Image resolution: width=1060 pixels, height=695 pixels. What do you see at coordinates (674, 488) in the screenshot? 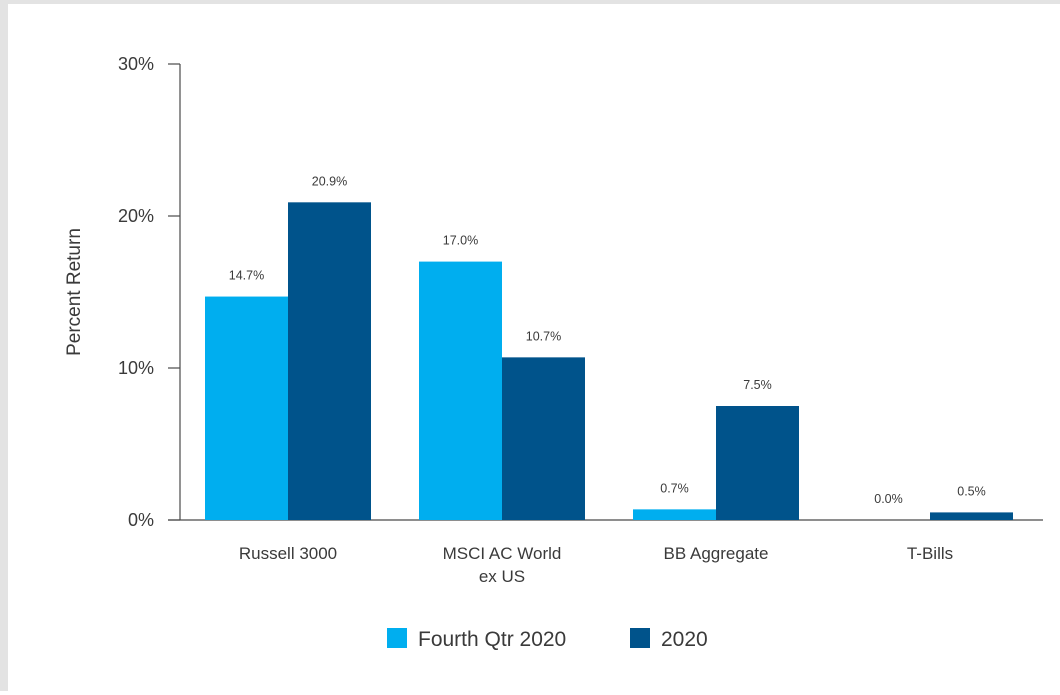
I see `data-label: 0.7%` at bounding box center [674, 488].